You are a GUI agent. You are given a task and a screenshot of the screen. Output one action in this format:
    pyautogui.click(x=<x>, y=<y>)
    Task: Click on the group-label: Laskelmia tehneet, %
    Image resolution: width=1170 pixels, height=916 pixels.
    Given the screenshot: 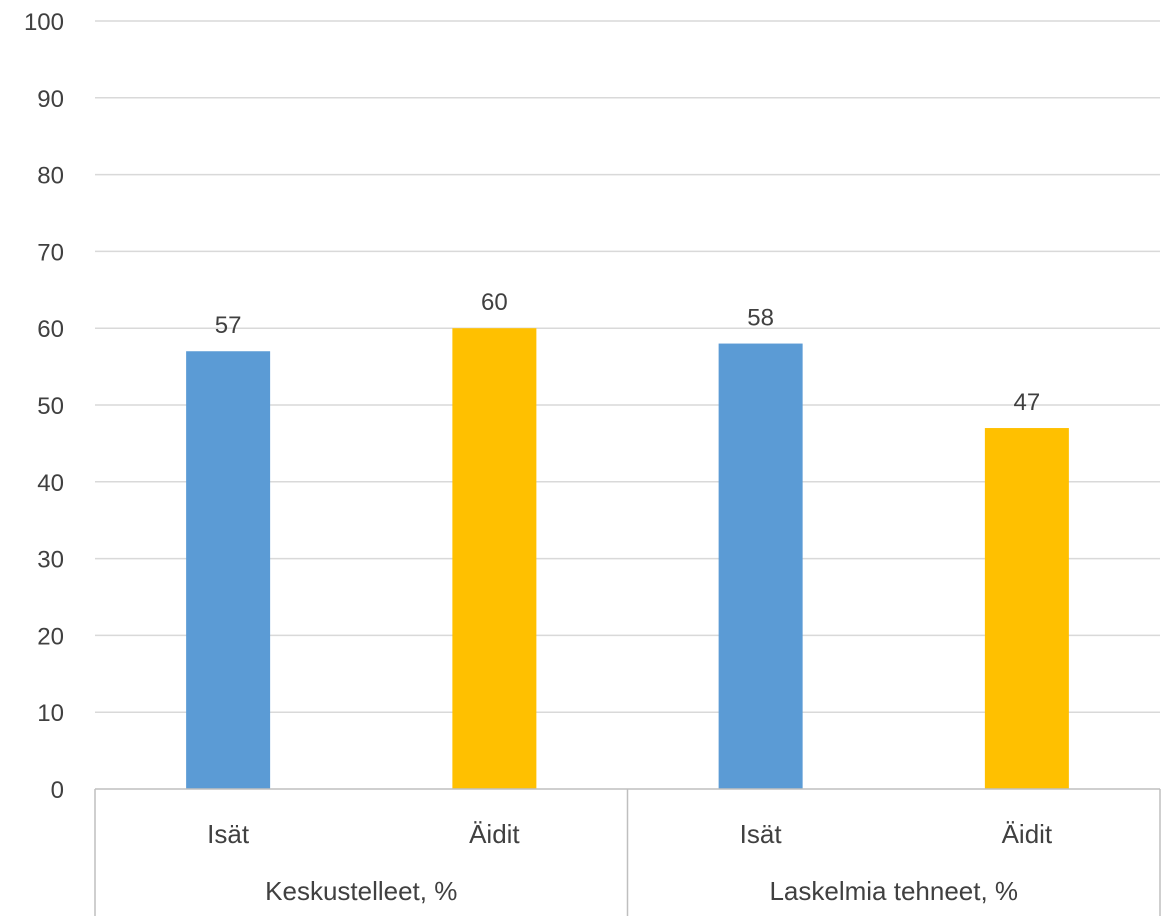 What is the action you would take?
    pyautogui.click(x=893, y=891)
    